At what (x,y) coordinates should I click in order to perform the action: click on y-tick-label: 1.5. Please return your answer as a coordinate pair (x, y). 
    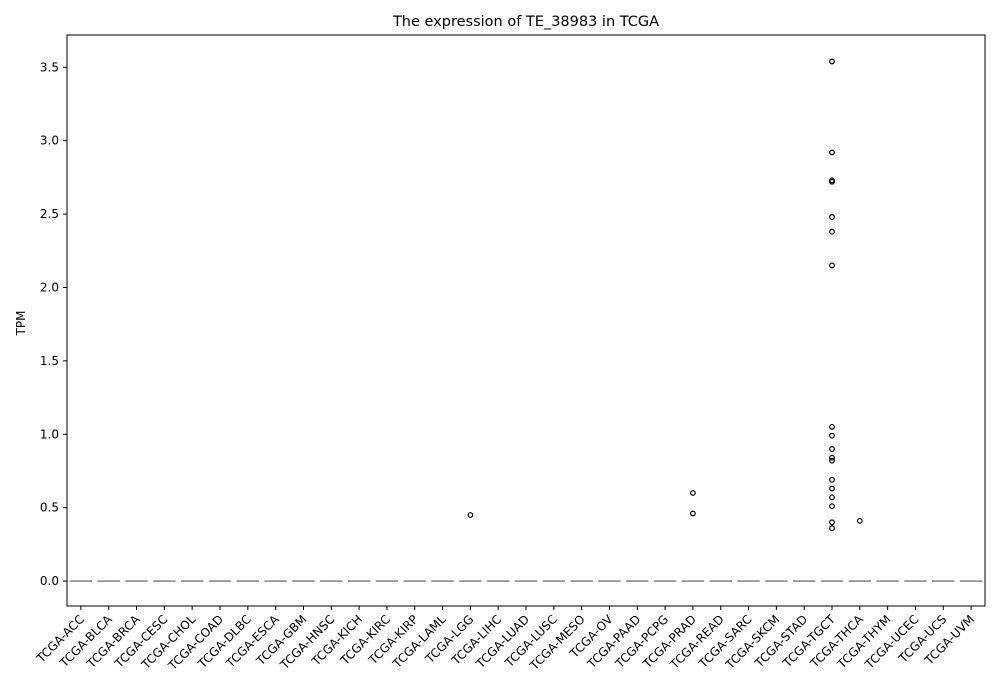
    Looking at the image, I should click on (49, 361).